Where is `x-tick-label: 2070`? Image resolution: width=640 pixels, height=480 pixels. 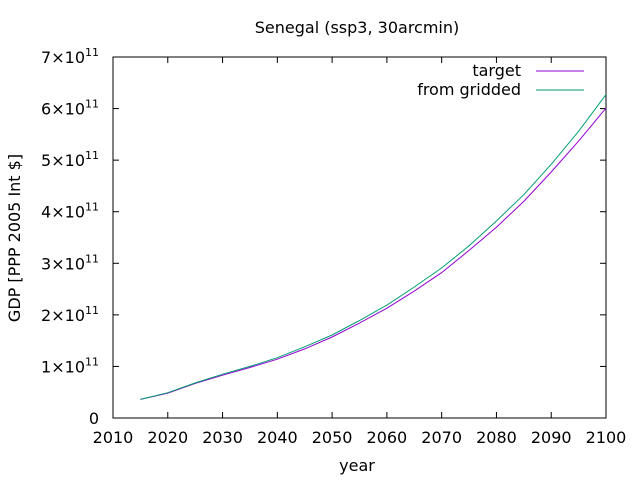
x-tick-label: 2070 is located at coordinates (441, 437).